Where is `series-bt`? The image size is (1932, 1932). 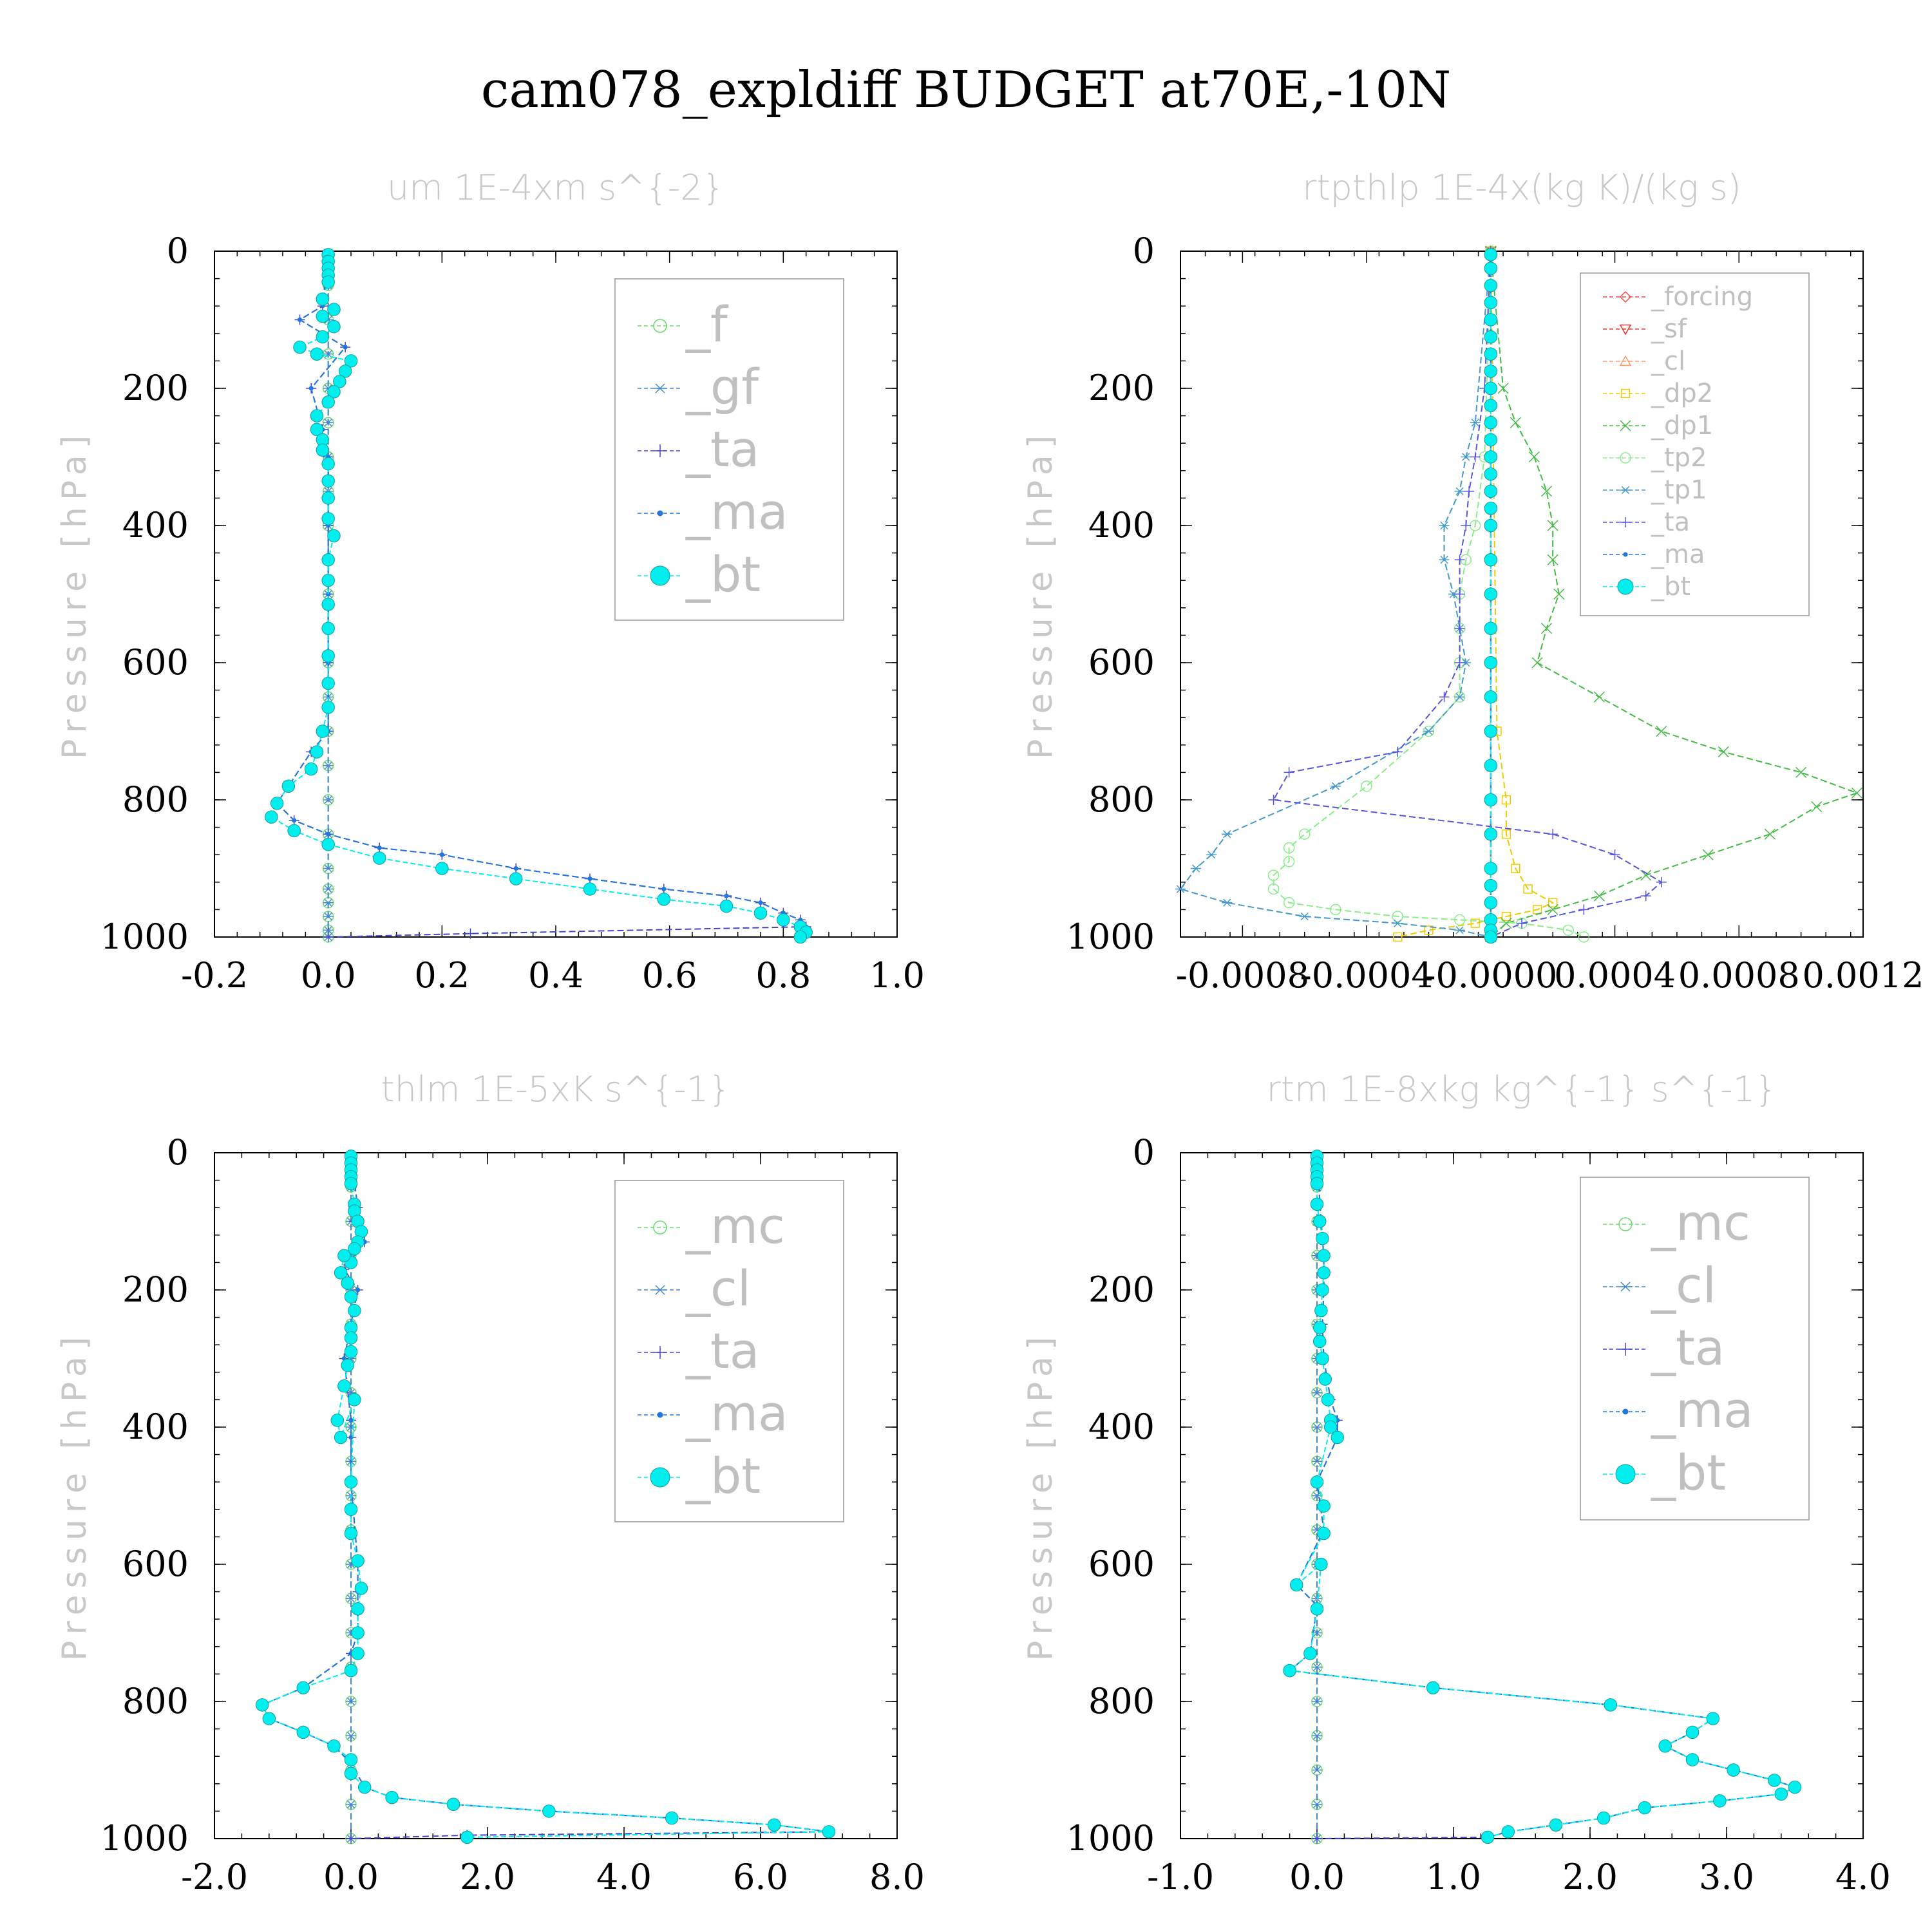 series-bt is located at coordinates (539, 596).